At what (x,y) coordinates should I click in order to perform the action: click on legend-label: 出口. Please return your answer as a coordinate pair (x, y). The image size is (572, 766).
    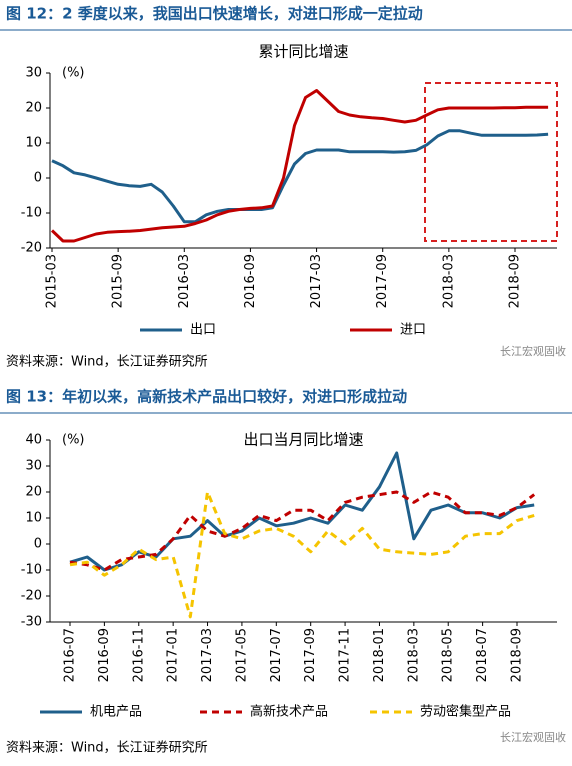
    Looking at the image, I should click on (203, 330).